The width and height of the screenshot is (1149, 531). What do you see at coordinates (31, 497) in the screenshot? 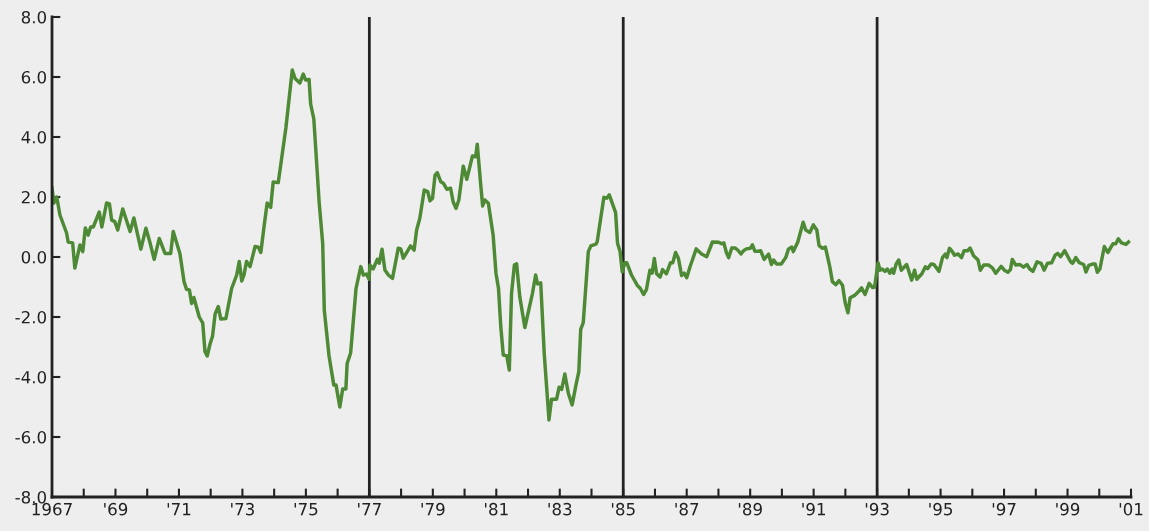
I see `y-tick-label: -8.0` at bounding box center [31, 497].